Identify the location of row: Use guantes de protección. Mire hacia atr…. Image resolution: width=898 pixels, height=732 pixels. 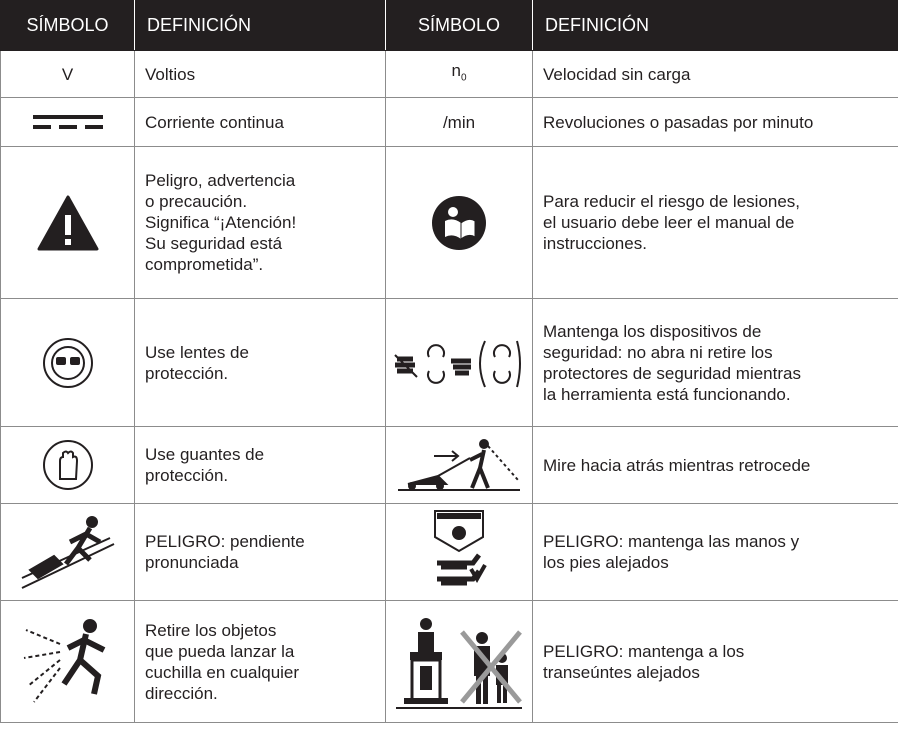
(449, 465).